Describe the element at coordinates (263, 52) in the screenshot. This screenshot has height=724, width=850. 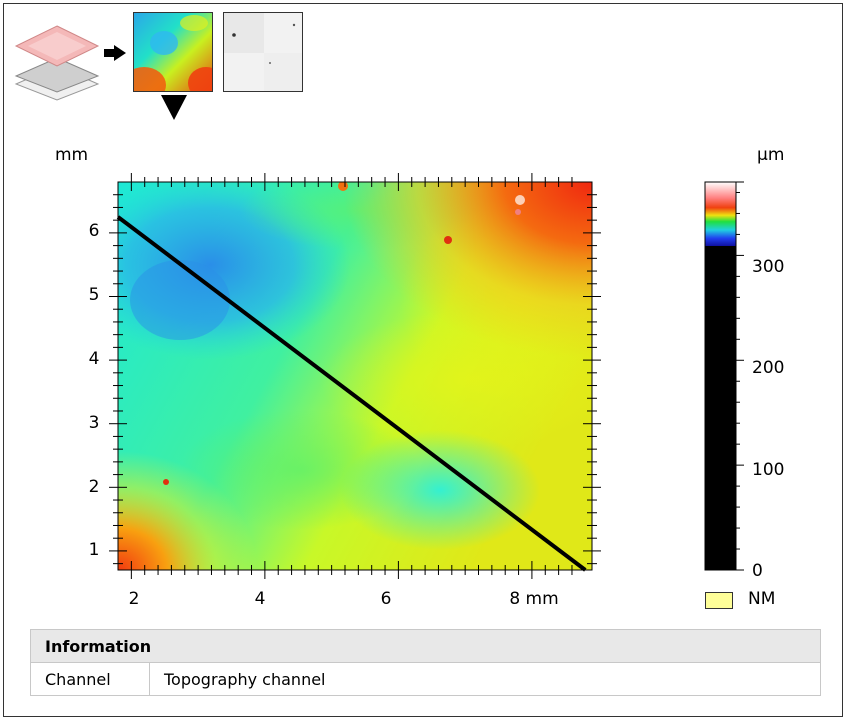
I see `intensity-thumbnail` at that location.